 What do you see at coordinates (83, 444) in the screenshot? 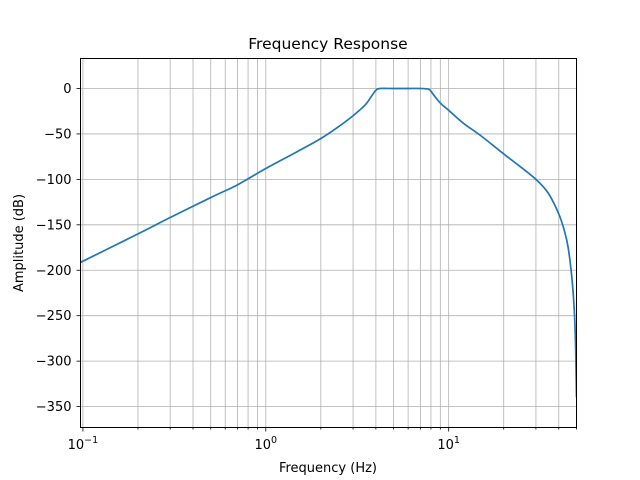
I see `x-tick-label: 10⁻¹` at bounding box center [83, 444].